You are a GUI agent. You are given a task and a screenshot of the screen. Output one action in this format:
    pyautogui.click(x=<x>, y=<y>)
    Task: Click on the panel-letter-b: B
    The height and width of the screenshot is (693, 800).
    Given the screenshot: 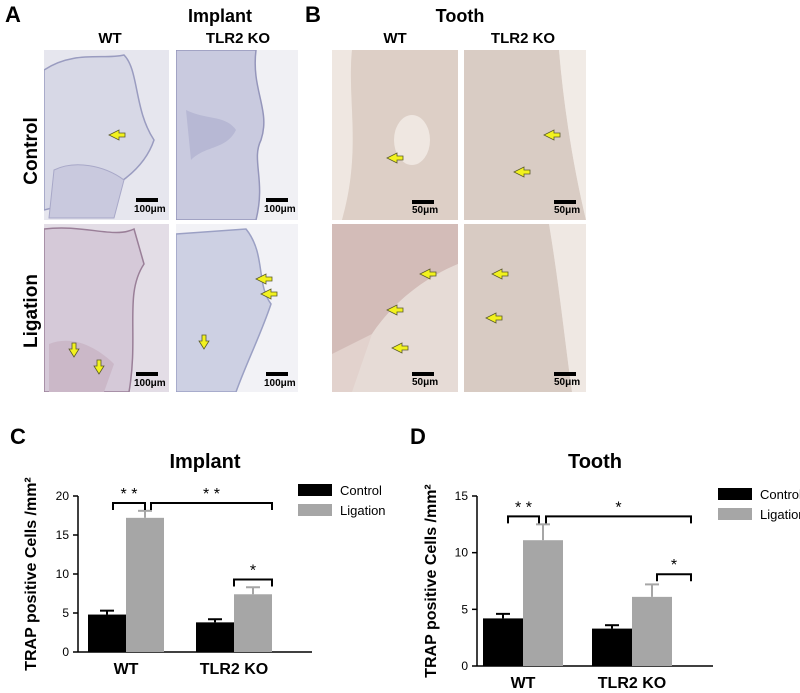 What is the action you would take?
    pyautogui.click(x=313, y=14)
    